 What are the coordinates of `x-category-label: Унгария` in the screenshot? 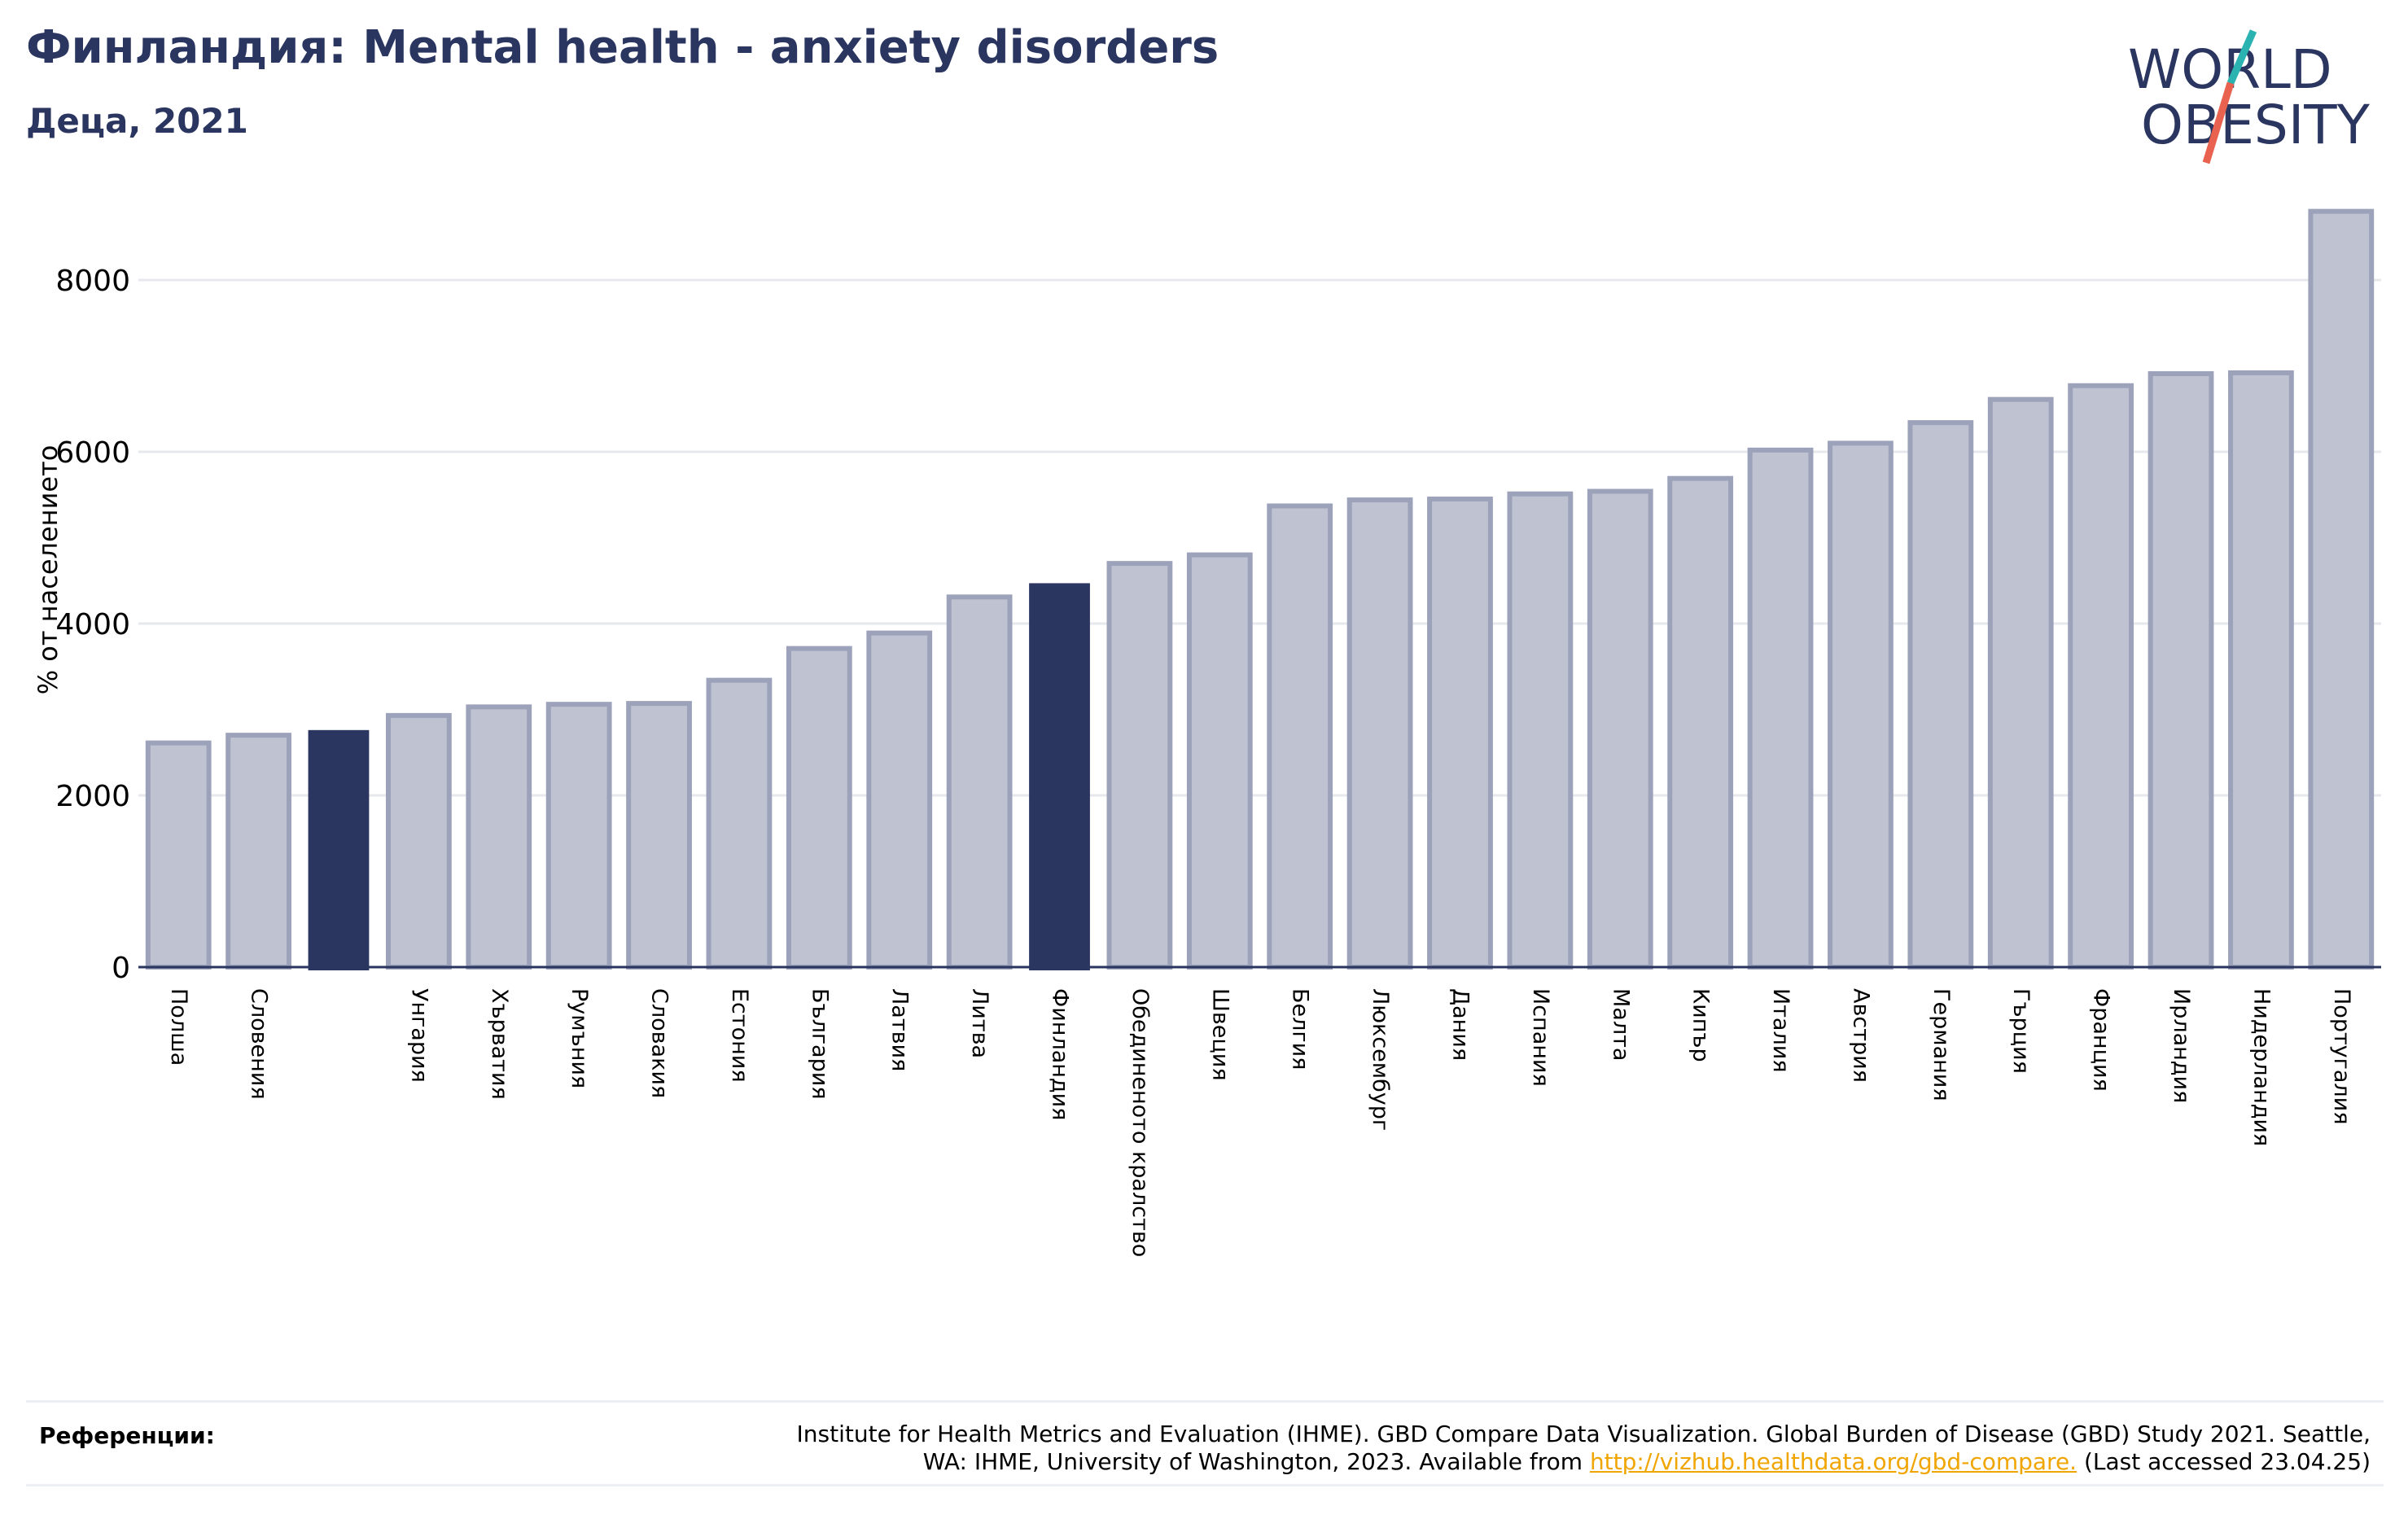 It's located at (419, 1035).